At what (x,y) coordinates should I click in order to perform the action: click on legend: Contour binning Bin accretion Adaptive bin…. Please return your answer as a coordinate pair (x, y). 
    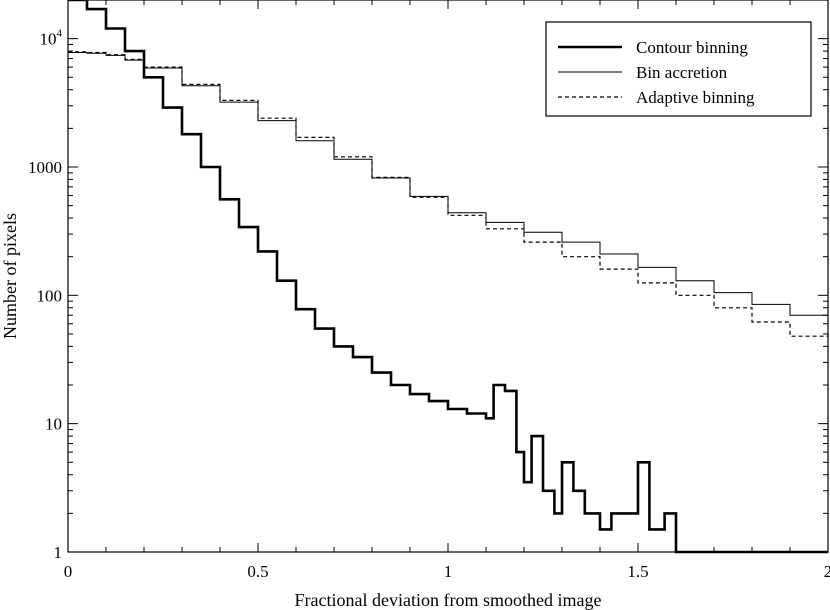
    Looking at the image, I should click on (678, 69).